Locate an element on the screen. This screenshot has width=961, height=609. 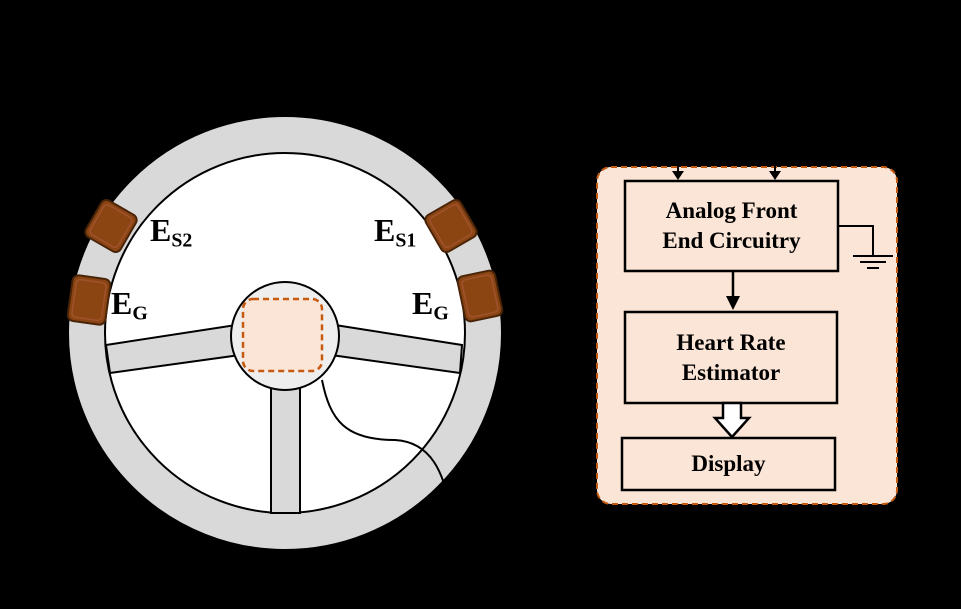
block-display-line1: Display is located at coordinates (728, 463).